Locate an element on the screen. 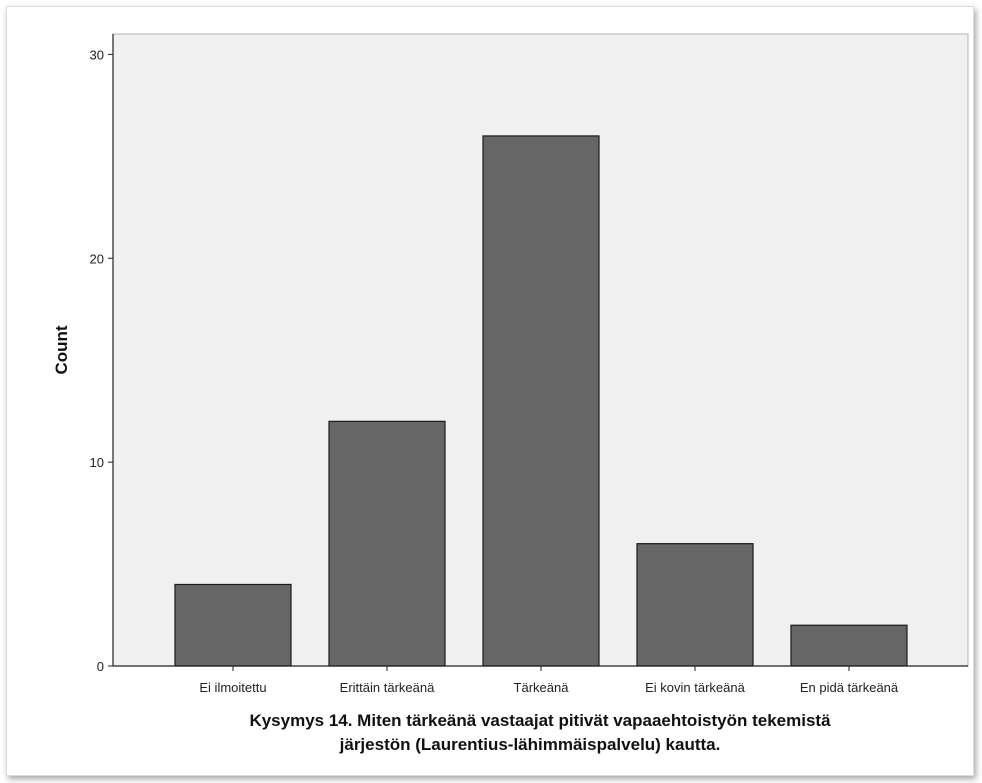 This screenshot has height=783, width=982. y-tick-label-2: 20 is located at coordinates (97, 258).